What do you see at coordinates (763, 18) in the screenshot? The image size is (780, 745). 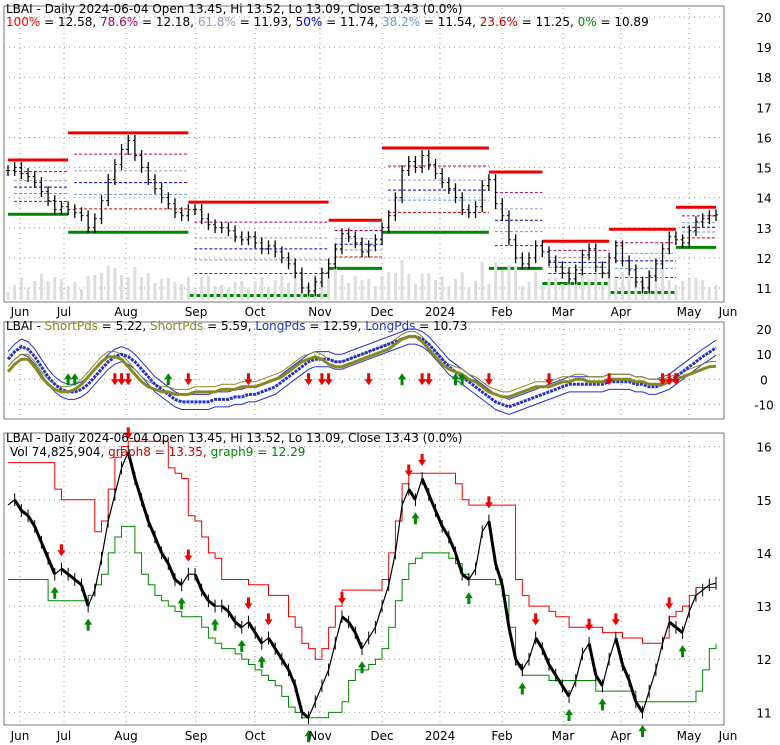 I see `price-y-tick: 20` at bounding box center [763, 18].